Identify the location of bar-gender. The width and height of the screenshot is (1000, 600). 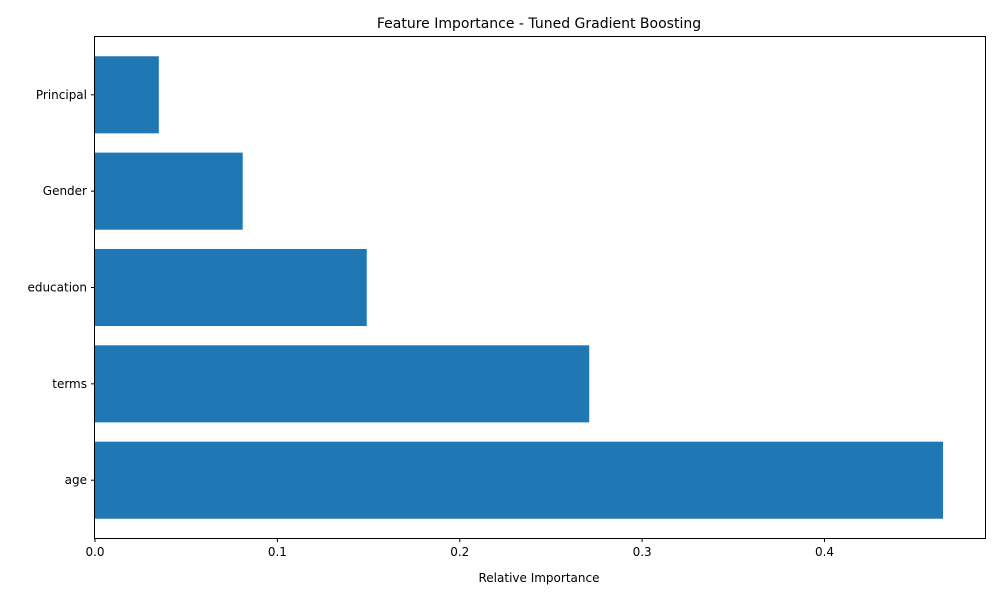
(169, 191).